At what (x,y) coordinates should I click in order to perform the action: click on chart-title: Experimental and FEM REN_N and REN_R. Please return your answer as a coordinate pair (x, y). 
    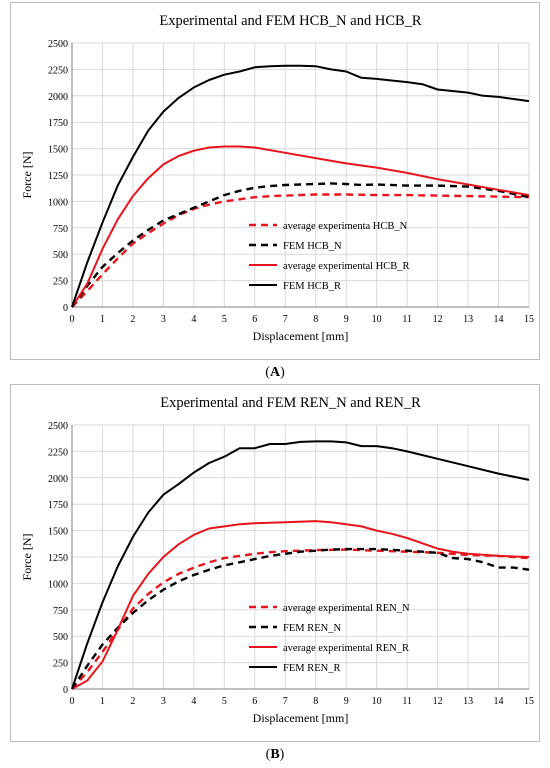
    Looking at the image, I should click on (290, 403).